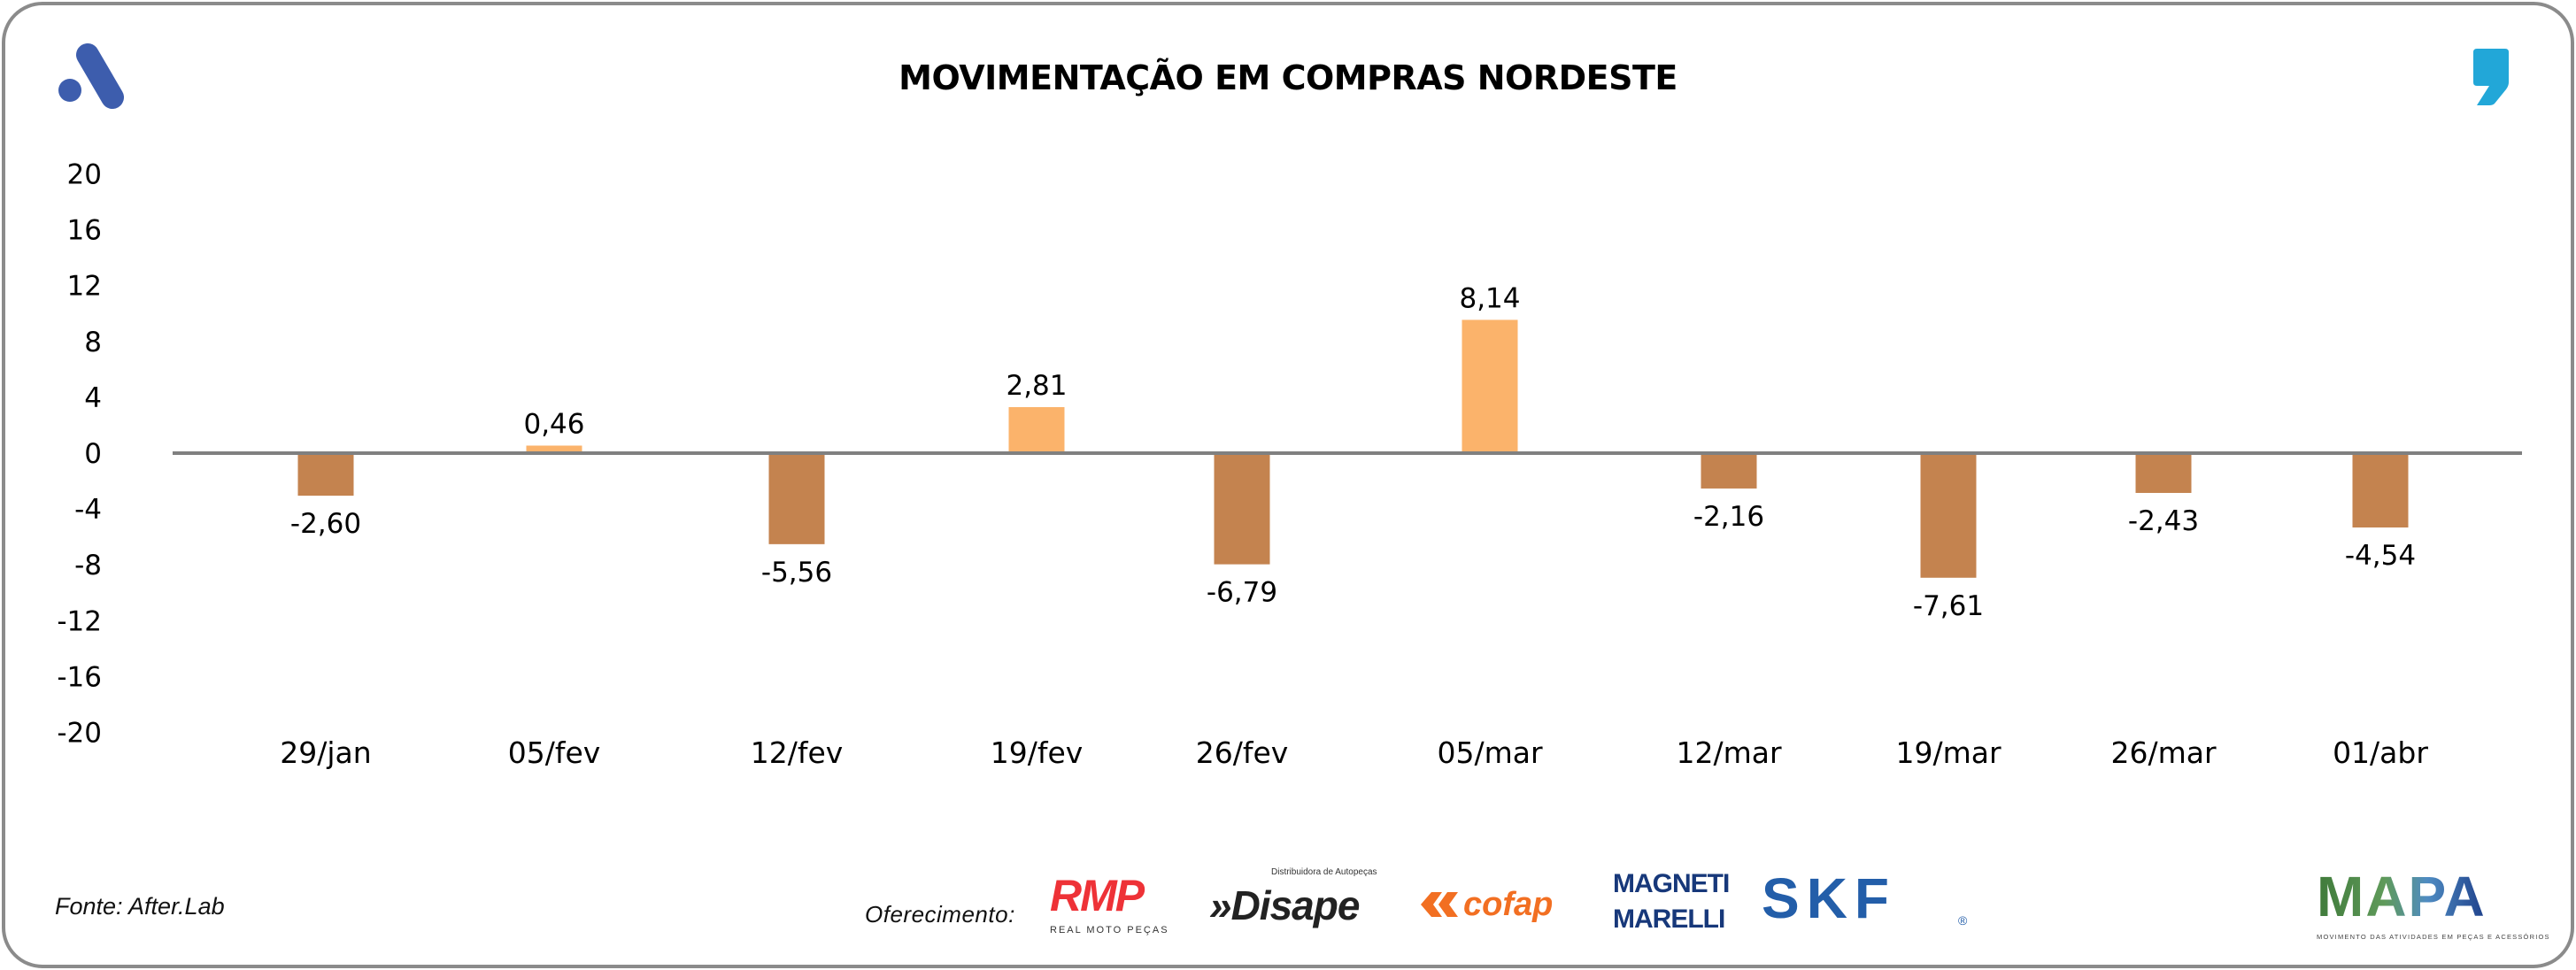  I want to click on sponsor-magneti-marelli-logo: MAGNETI MARELLI, so click(1679, 902).